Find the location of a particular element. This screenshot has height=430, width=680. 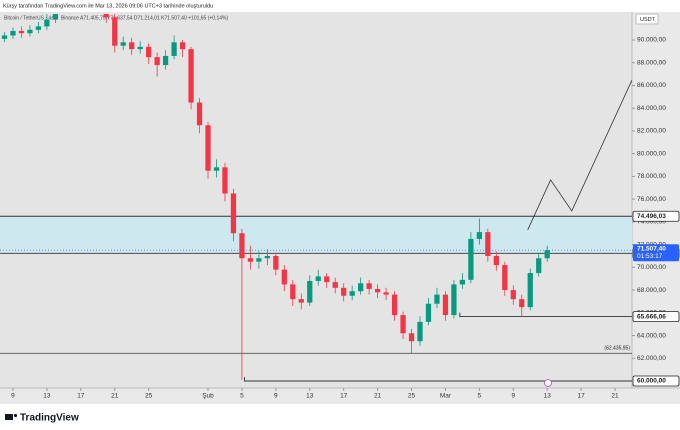

y-tick-label: 78.000,00 is located at coordinates (651, 176).